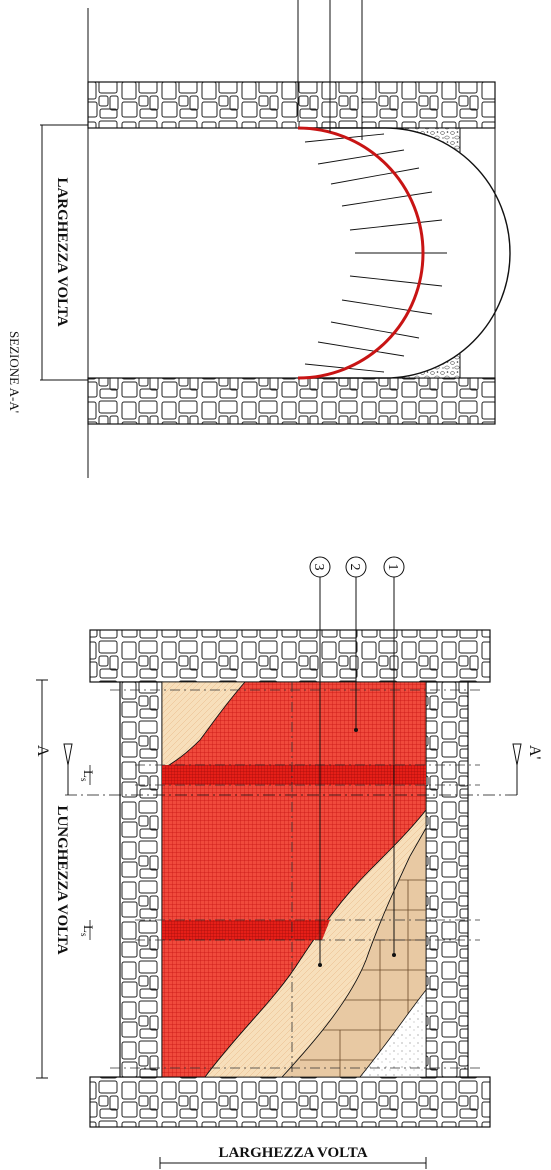  What do you see at coordinates (354, 567) in the screenshot?
I see `svg-text: 2` at bounding box center [354, 567].